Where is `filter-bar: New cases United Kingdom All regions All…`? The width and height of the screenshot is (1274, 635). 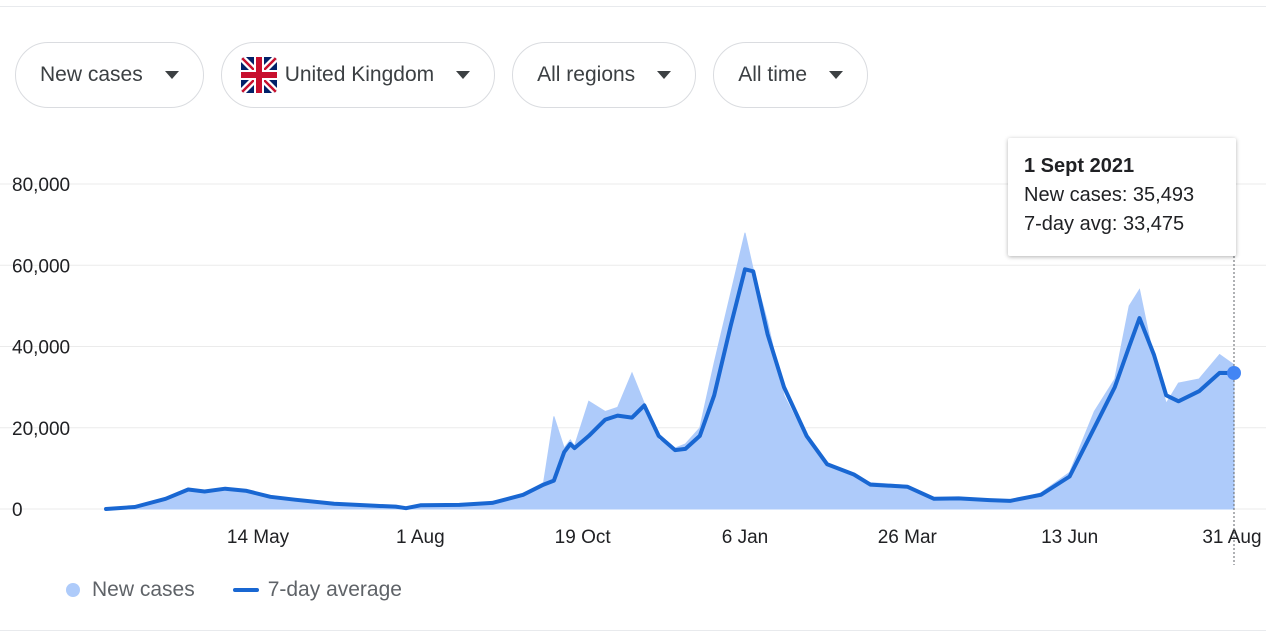
filter-bar: New cases United Kingdom All regions All… is located at coordinates (442, 76).